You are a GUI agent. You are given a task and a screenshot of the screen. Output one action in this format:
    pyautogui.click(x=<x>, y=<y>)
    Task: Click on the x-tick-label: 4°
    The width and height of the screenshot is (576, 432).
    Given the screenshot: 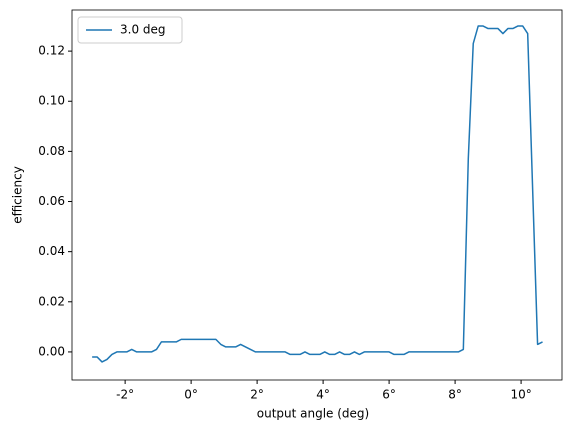 What is the action you would take?
    pyautogui.click(x=323, y=395)
    